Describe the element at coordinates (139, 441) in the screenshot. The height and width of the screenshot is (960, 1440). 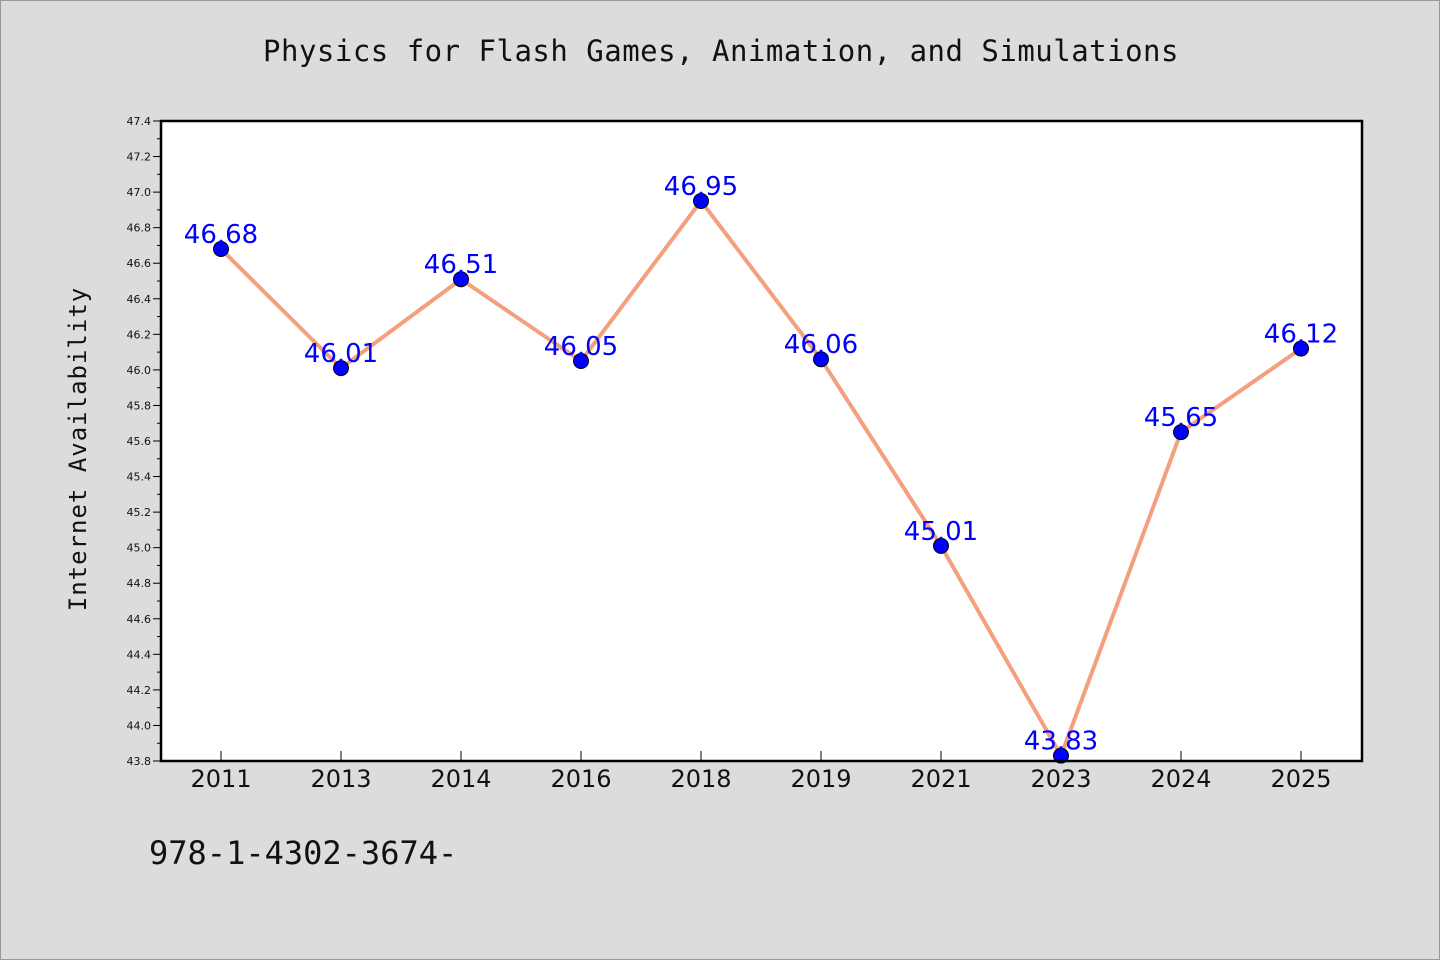
I see `y-tick-label: 45.6` at that location.